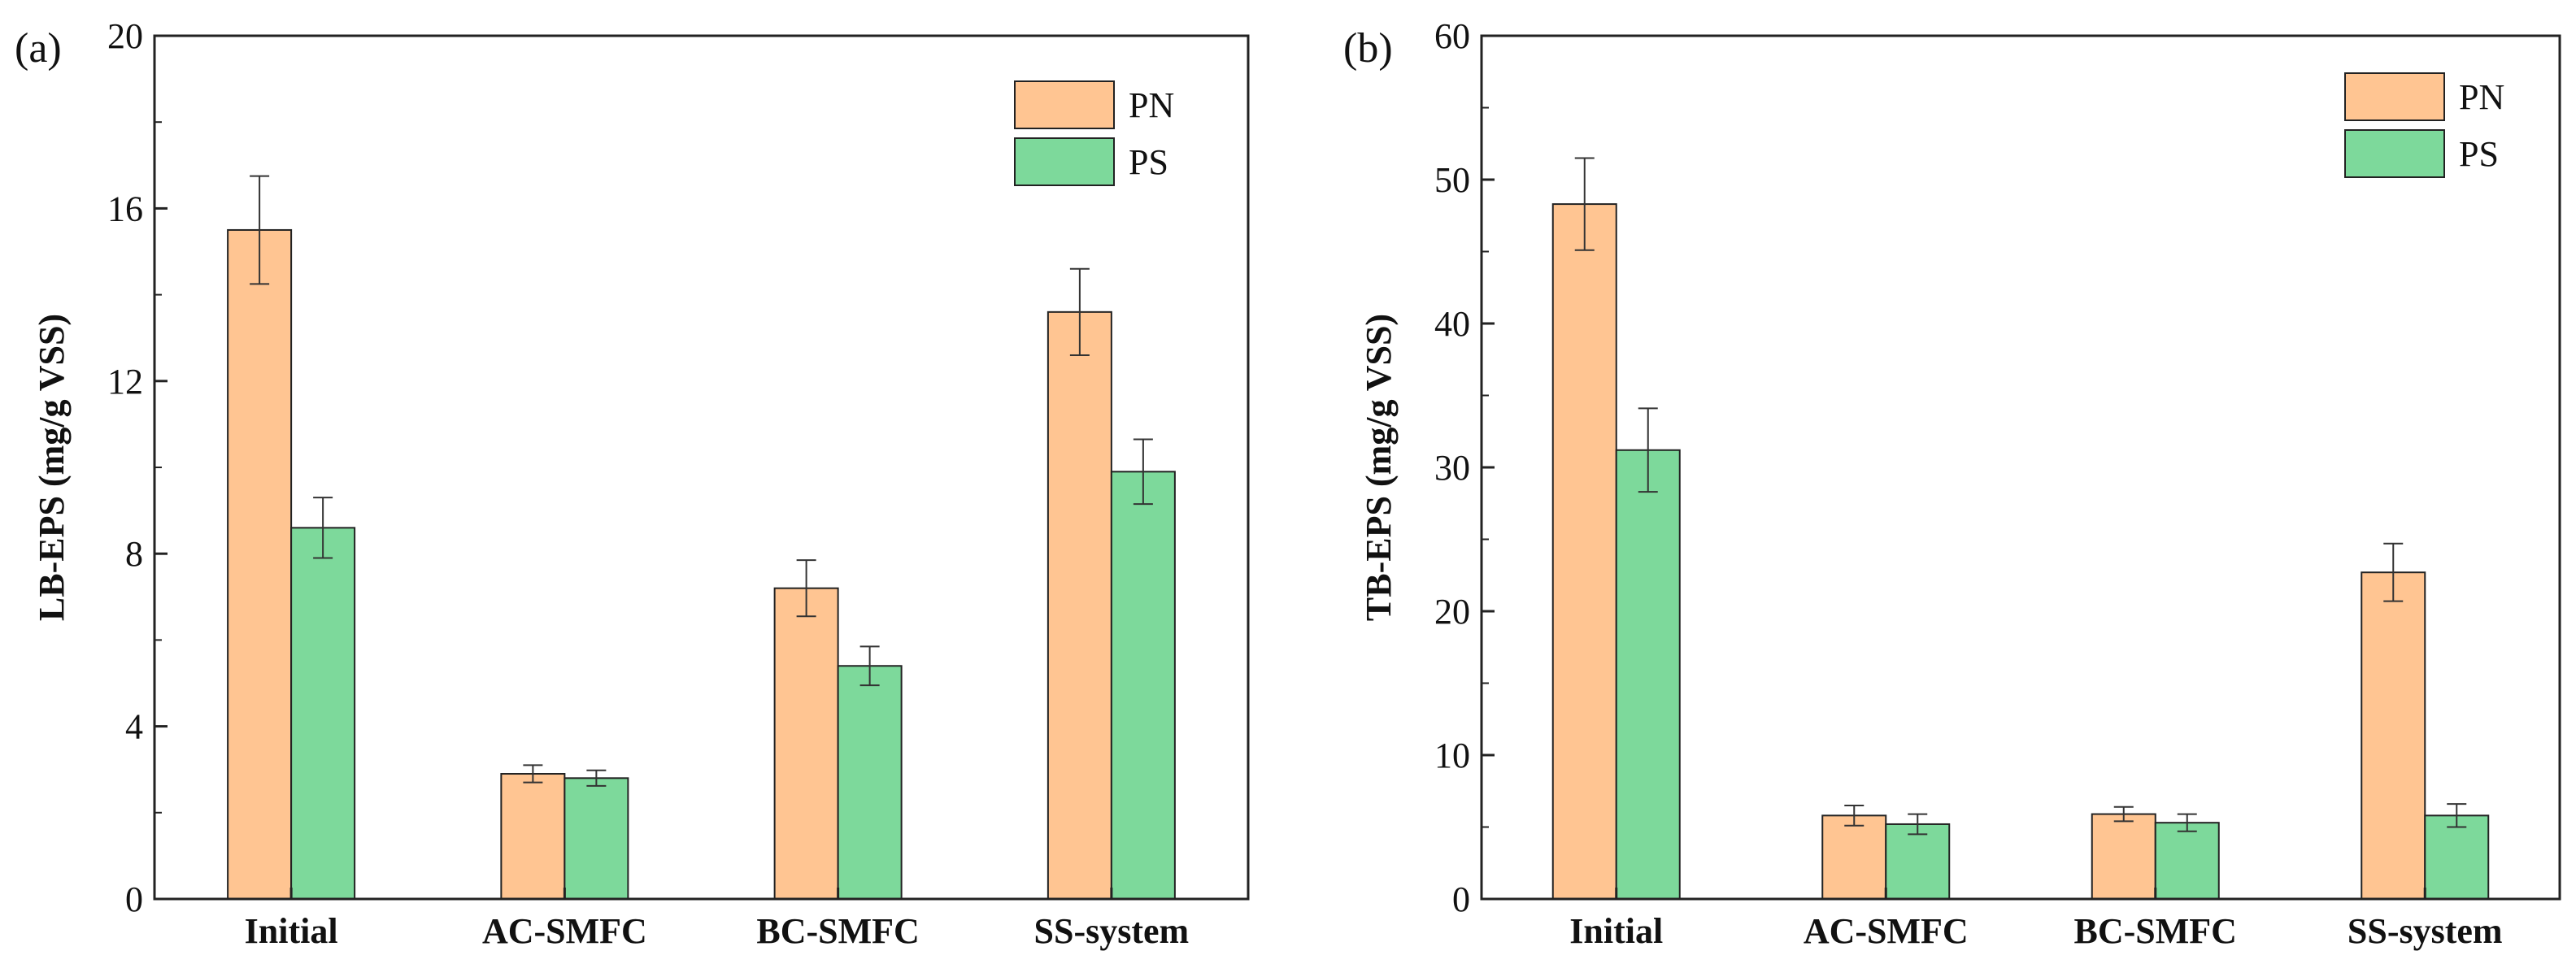 The width and height of the screenshot is (2576, 977). Describe the element at coordinates (1452, 756) in the screenshot. I see `y-tick-label: 10` at that location.